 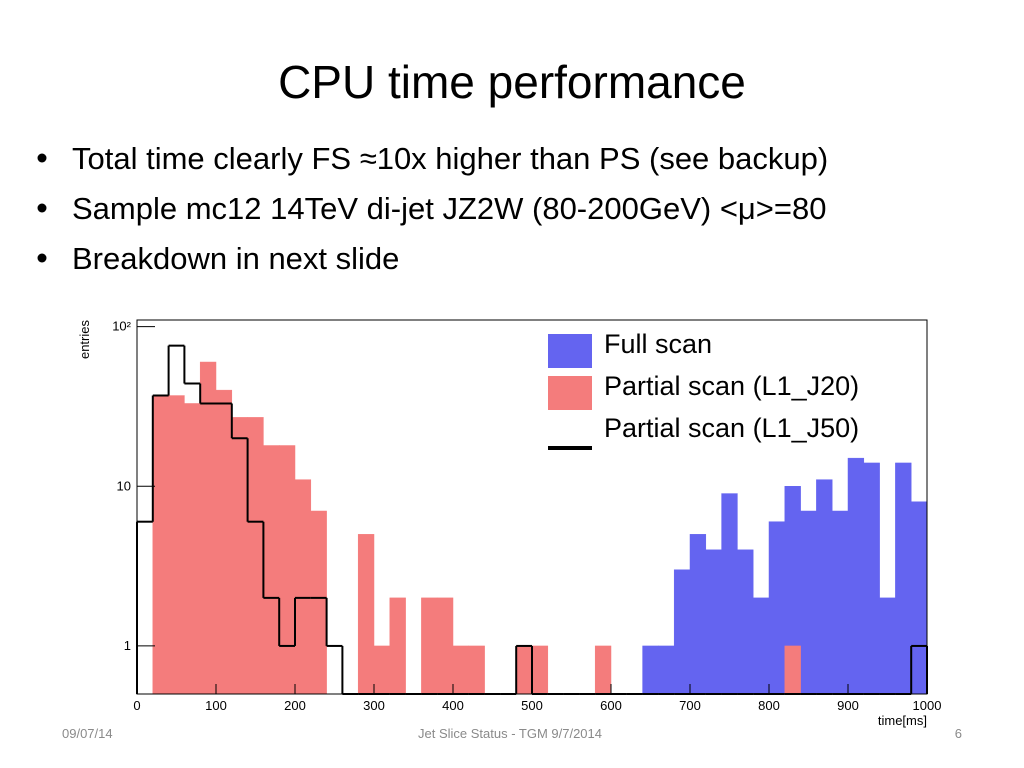 What do you see at coordinates (958, 733) in the screenshot?
I see `page-number: 6` at bounding box center [958, 733].